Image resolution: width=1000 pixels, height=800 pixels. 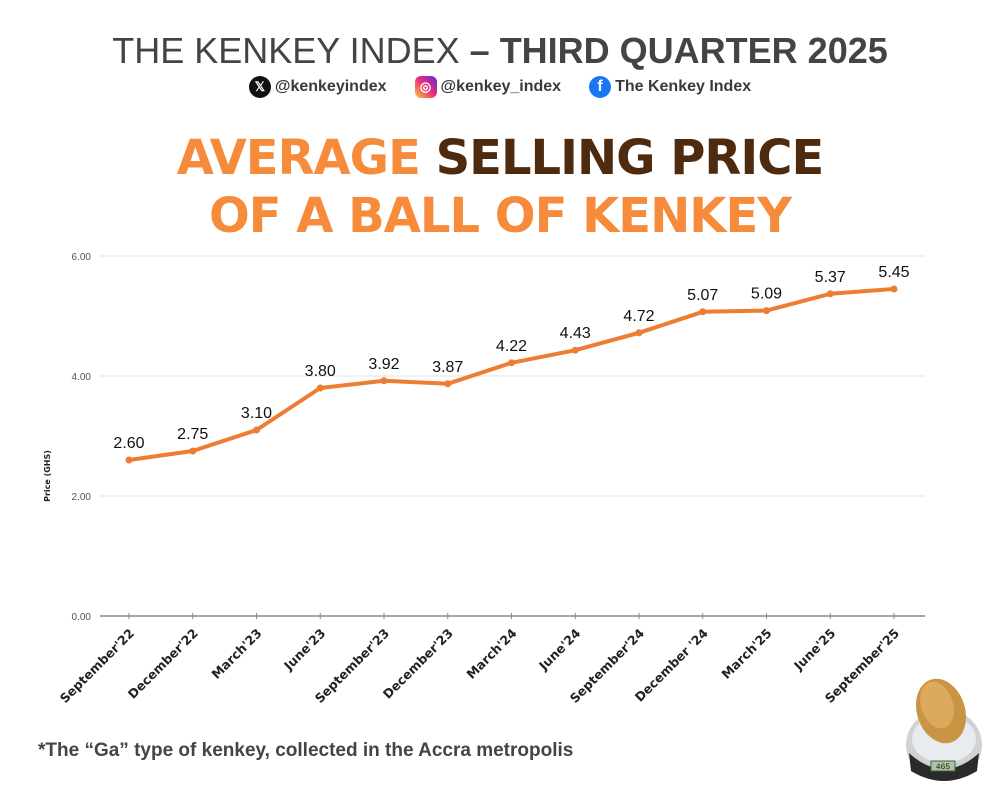 I want to click on title-bold: – THIRD QUARTER 2025, so click(x=678, y=50).